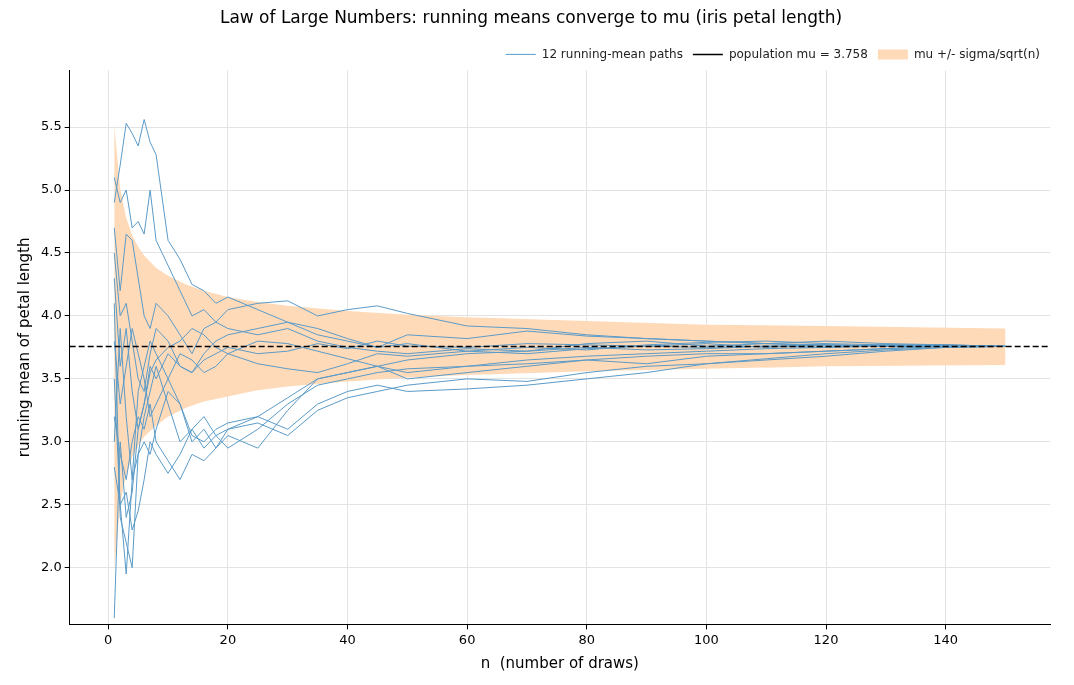 The height and width of the screenshot is (685, 1074). I want to click on x-tick-label: 120, so click(826, 639).